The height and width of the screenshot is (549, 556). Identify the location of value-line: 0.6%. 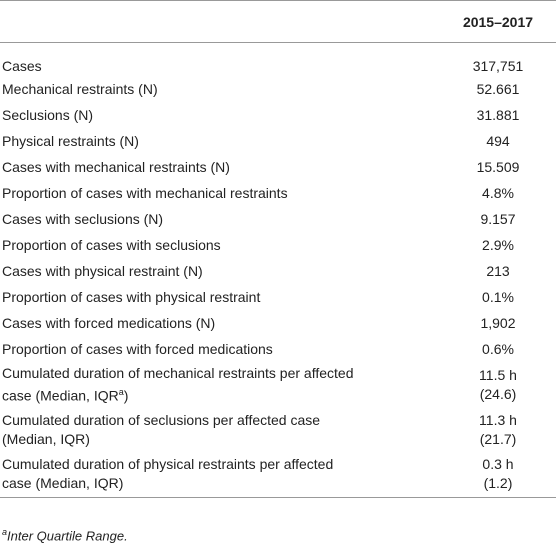
(498, 348).